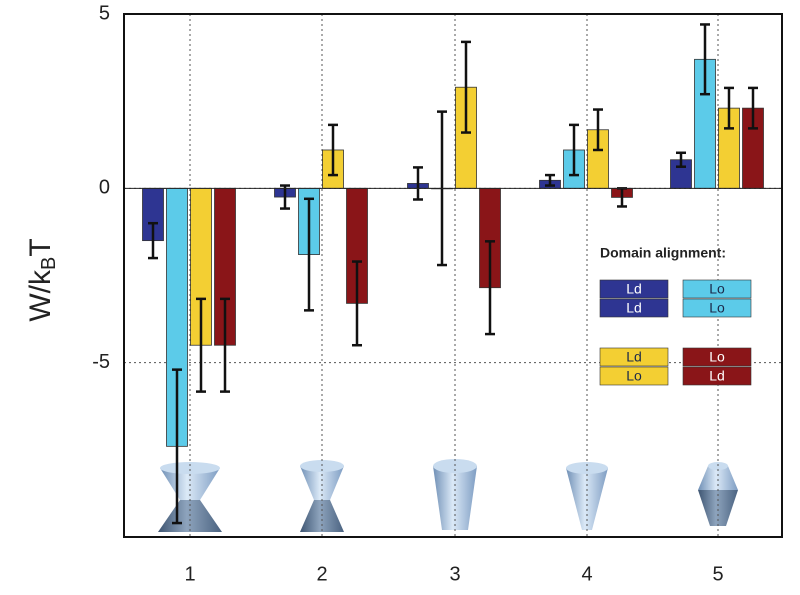 The image size is (800, 595). I want to click on legend-title: Domain alignment:, so click(663, 253).